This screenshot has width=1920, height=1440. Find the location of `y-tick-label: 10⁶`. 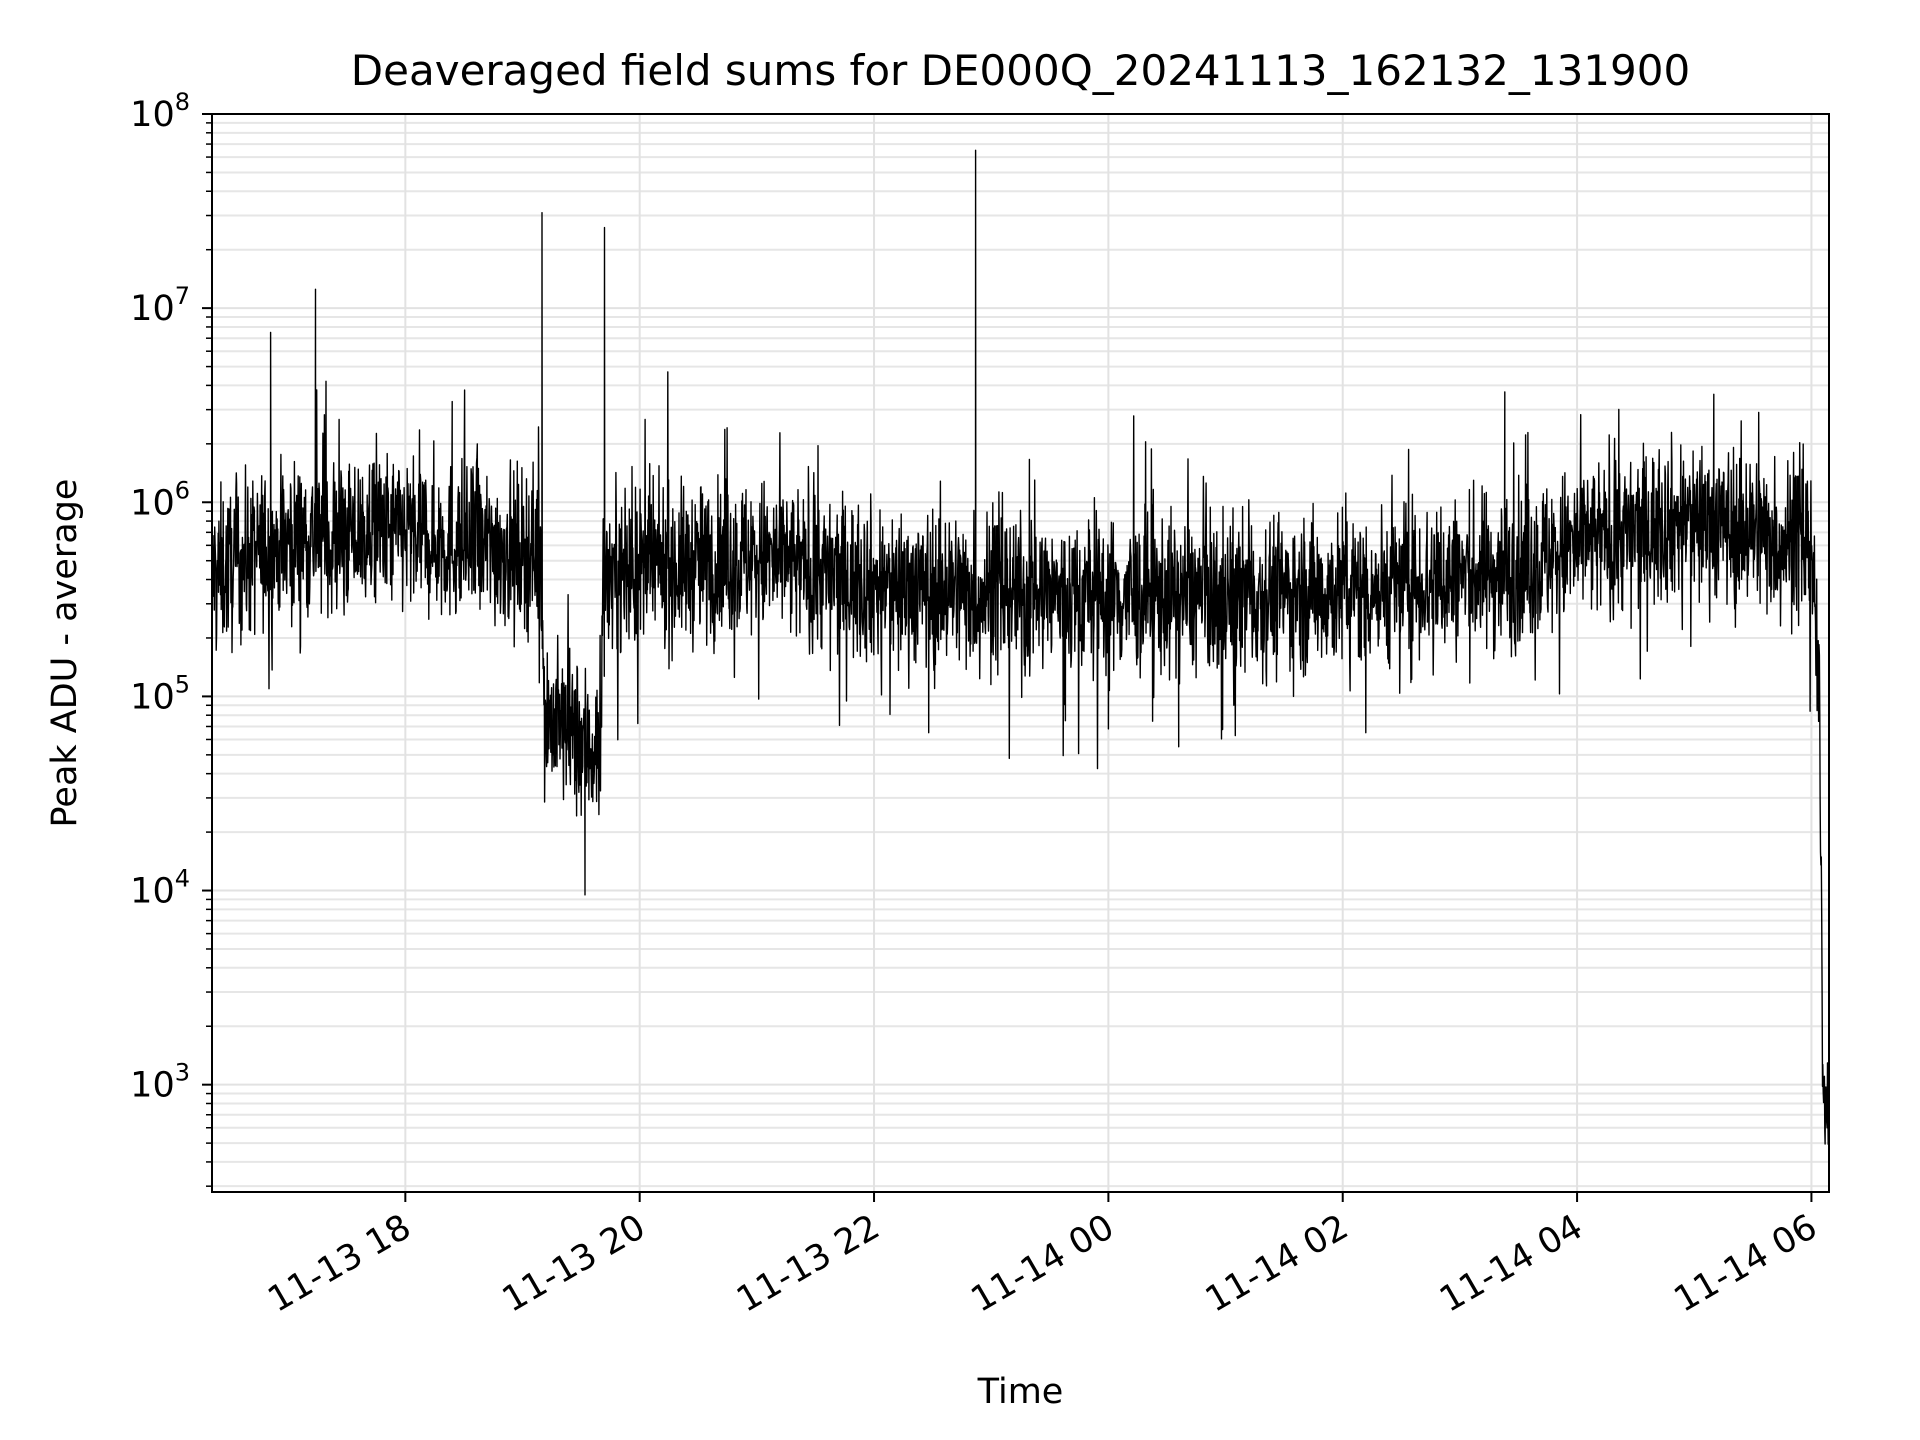

y-tick-label: 10⁶ is located at coordinates (160, 499).